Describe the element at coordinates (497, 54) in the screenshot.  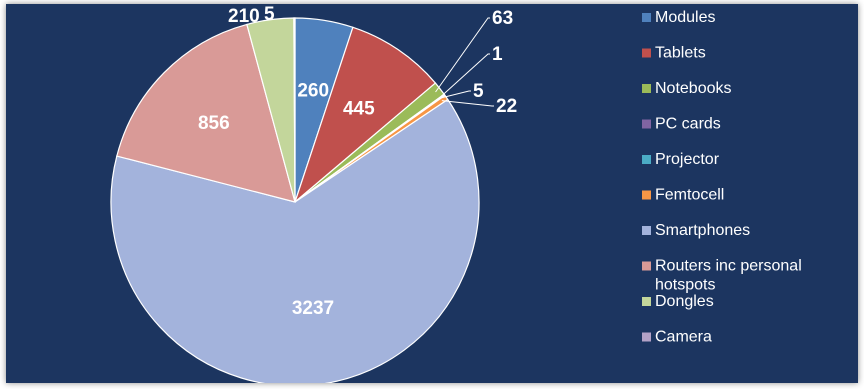
I see `data-label-pc-cards: 1` at that location.